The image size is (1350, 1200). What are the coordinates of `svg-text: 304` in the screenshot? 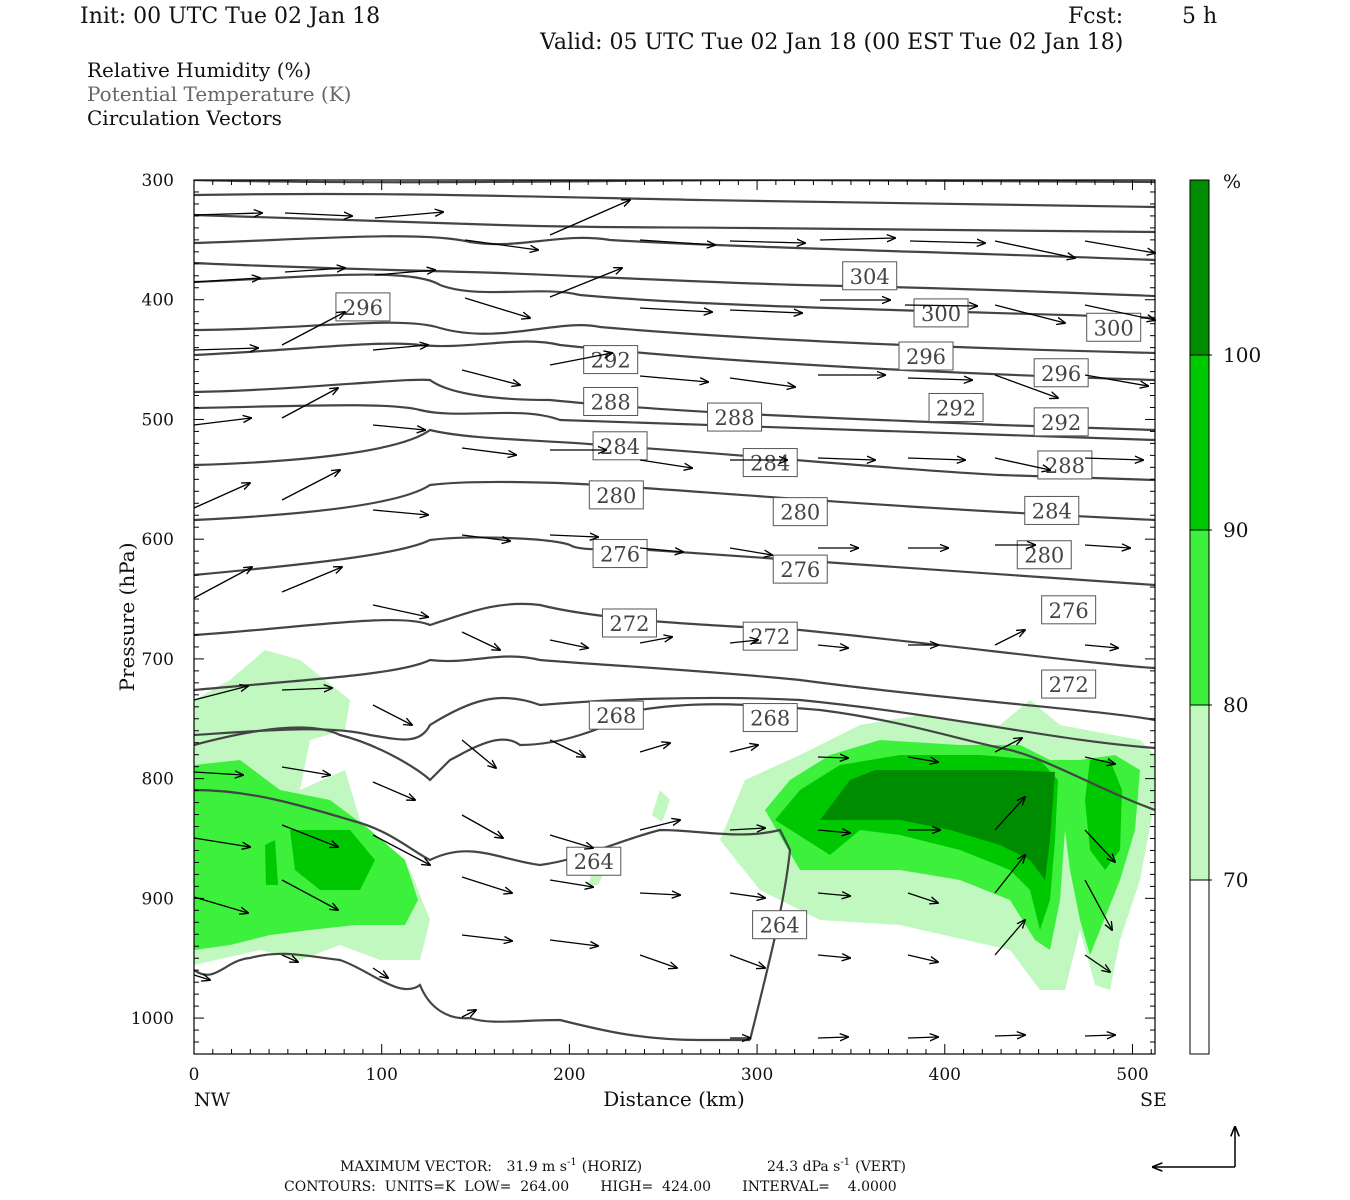 It's located at (870, 277).